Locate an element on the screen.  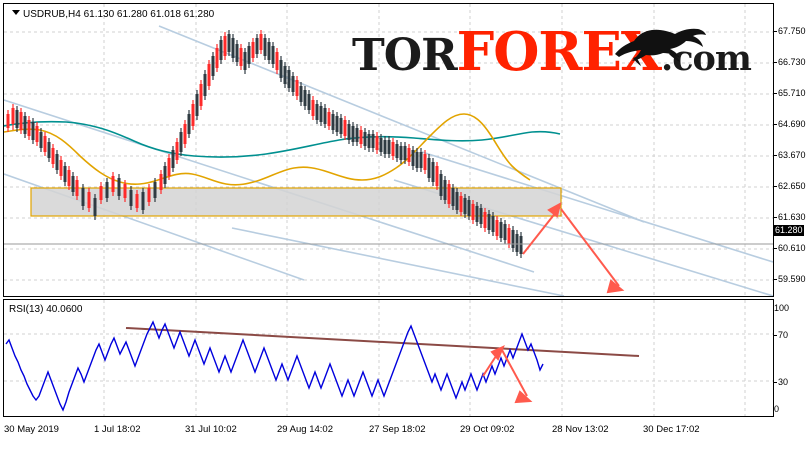
logo-tor-text: TOR is located at coordinates (405, 55).